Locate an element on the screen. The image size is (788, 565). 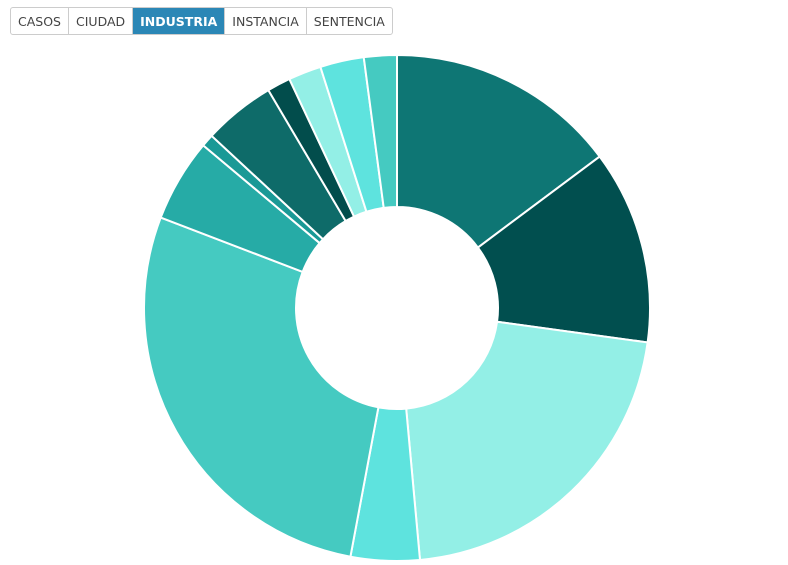
tab: CASOS is located at coordinates (39, 21).